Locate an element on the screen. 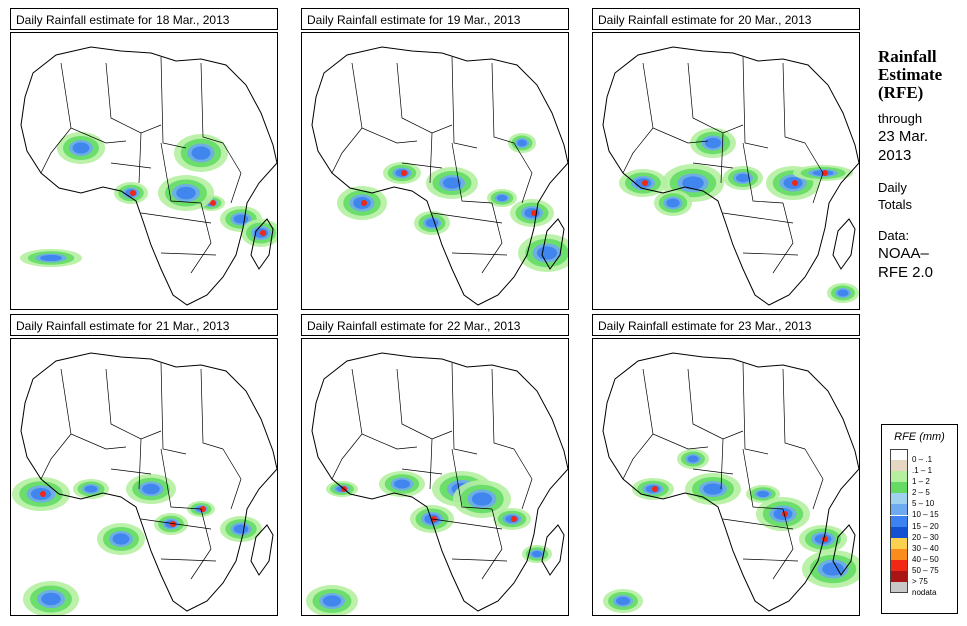 This screenshot has height=626, width=967. panel-title: Daily Rainfall estimate for 22 Mar., 2013 is located at coordinates (435, 325).